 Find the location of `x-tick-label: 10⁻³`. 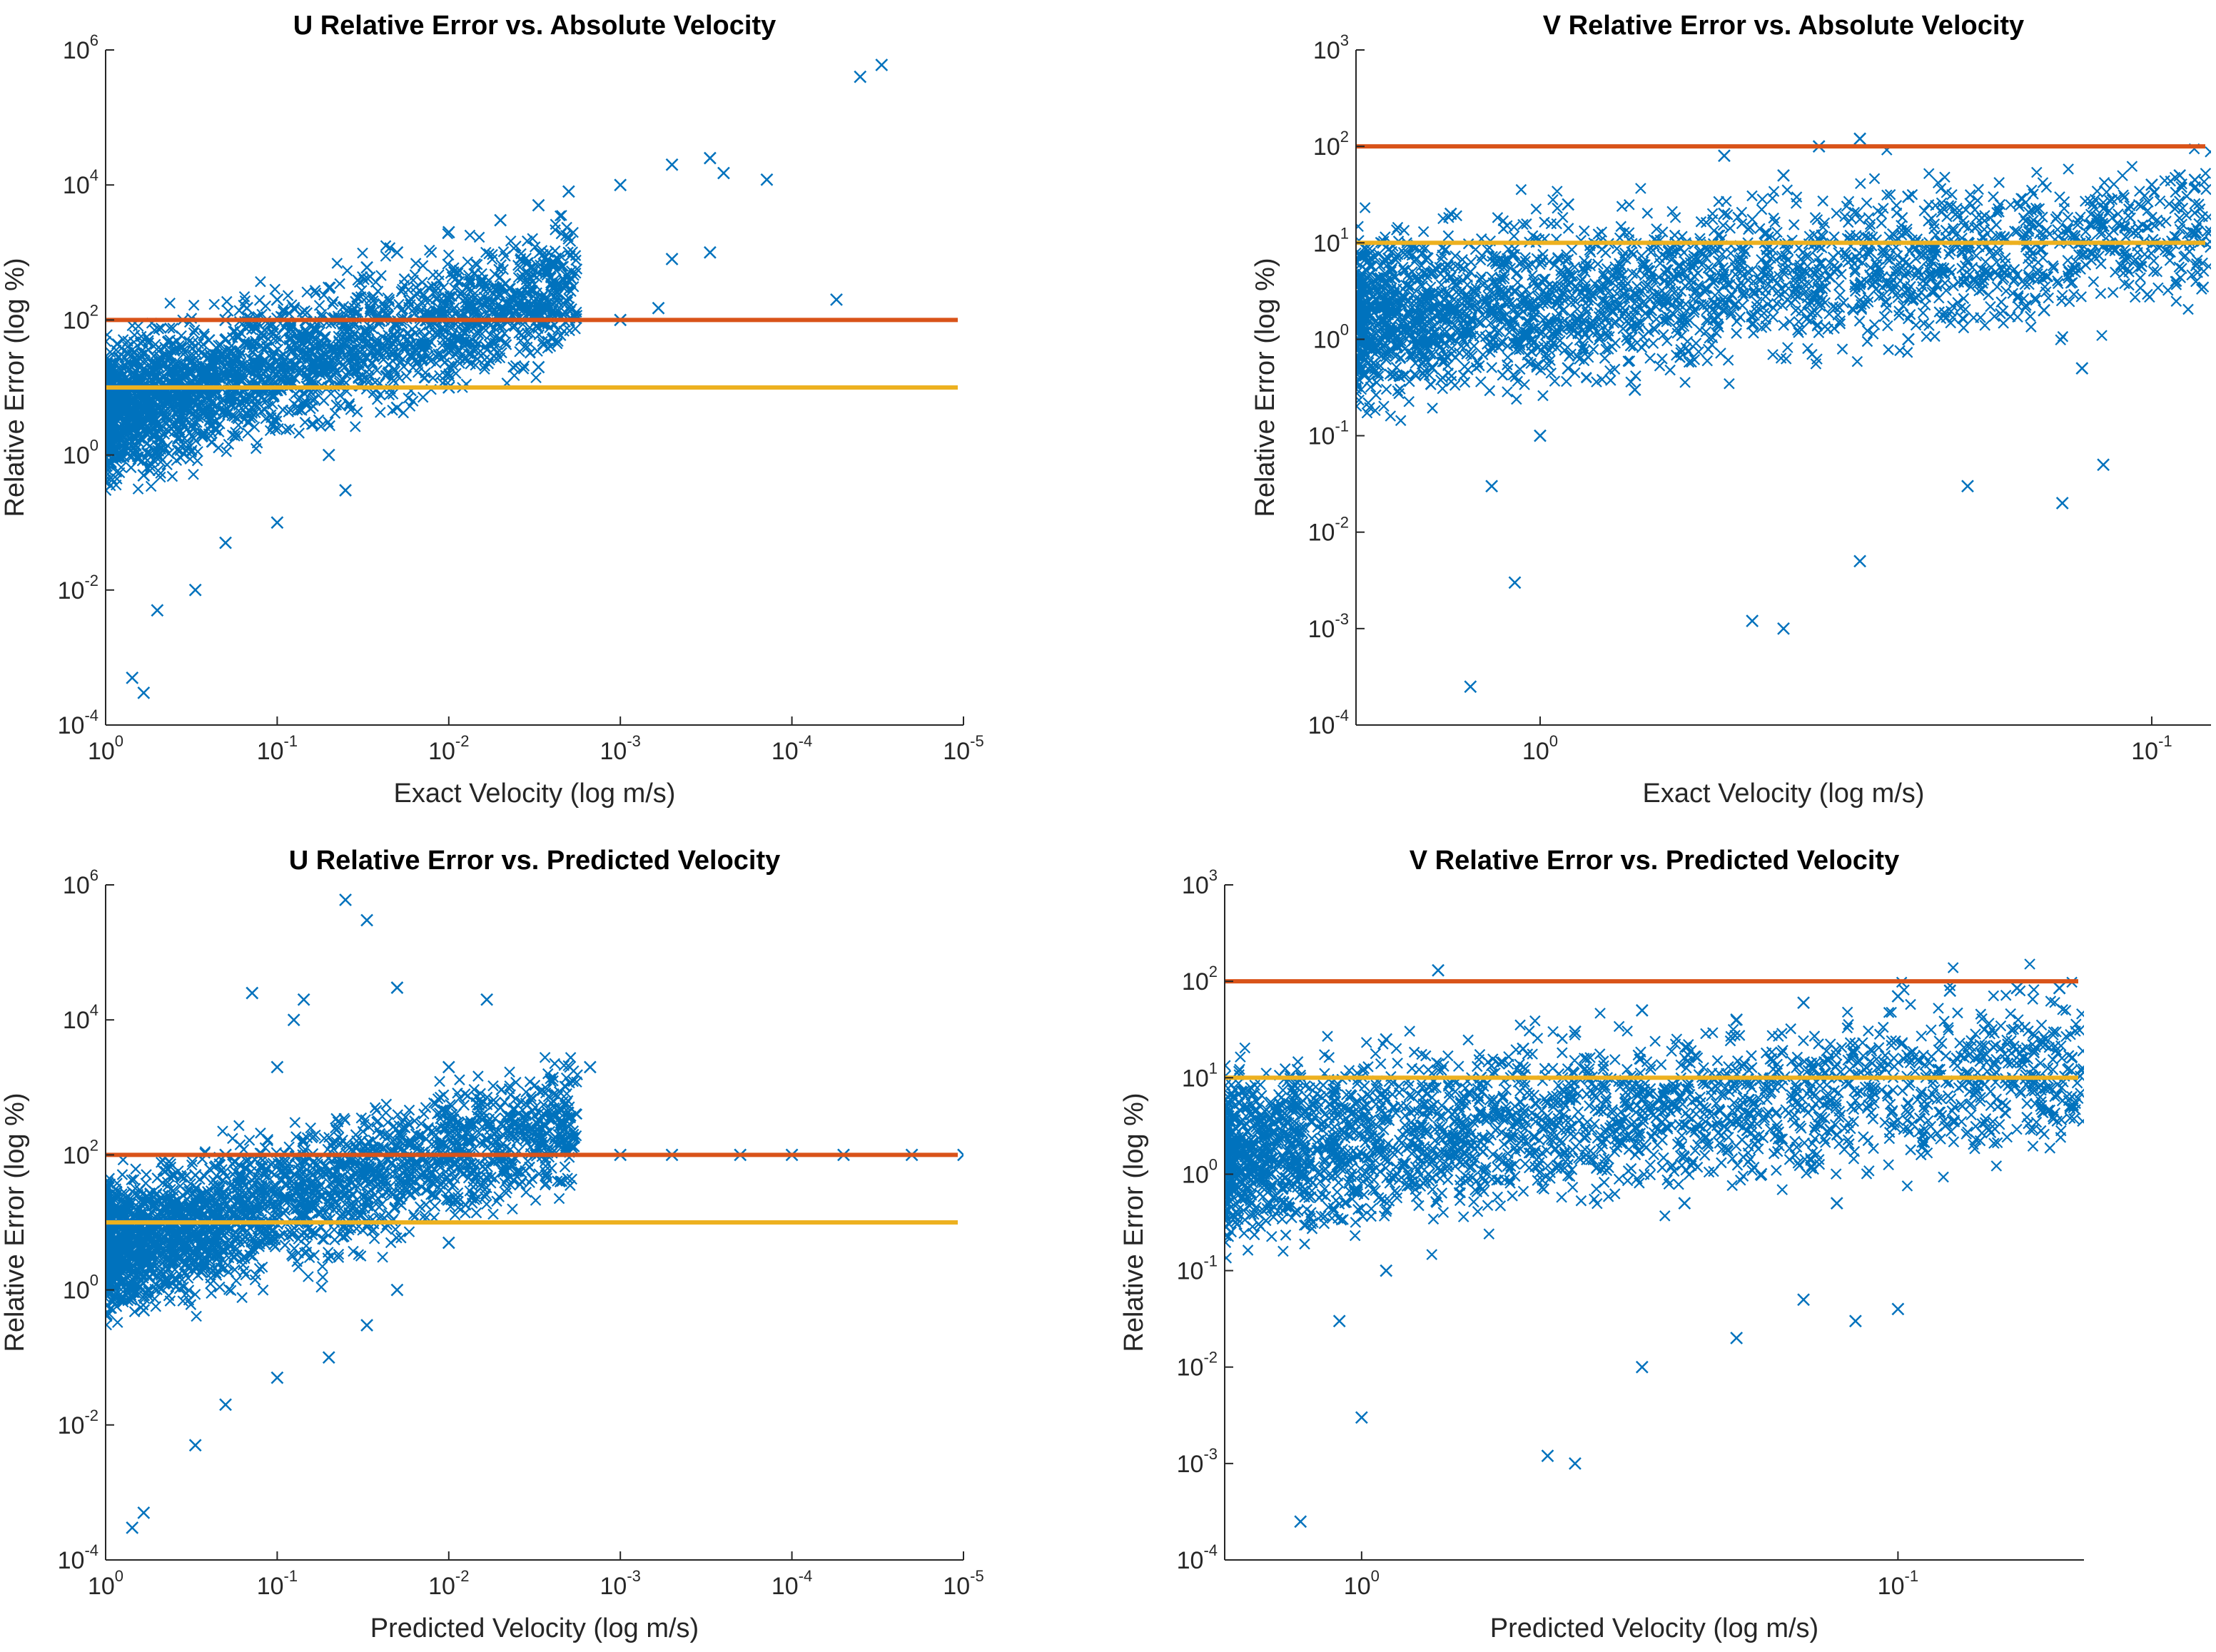

x-tick-label: 10⁻³ is located at coordinates (620, 748).